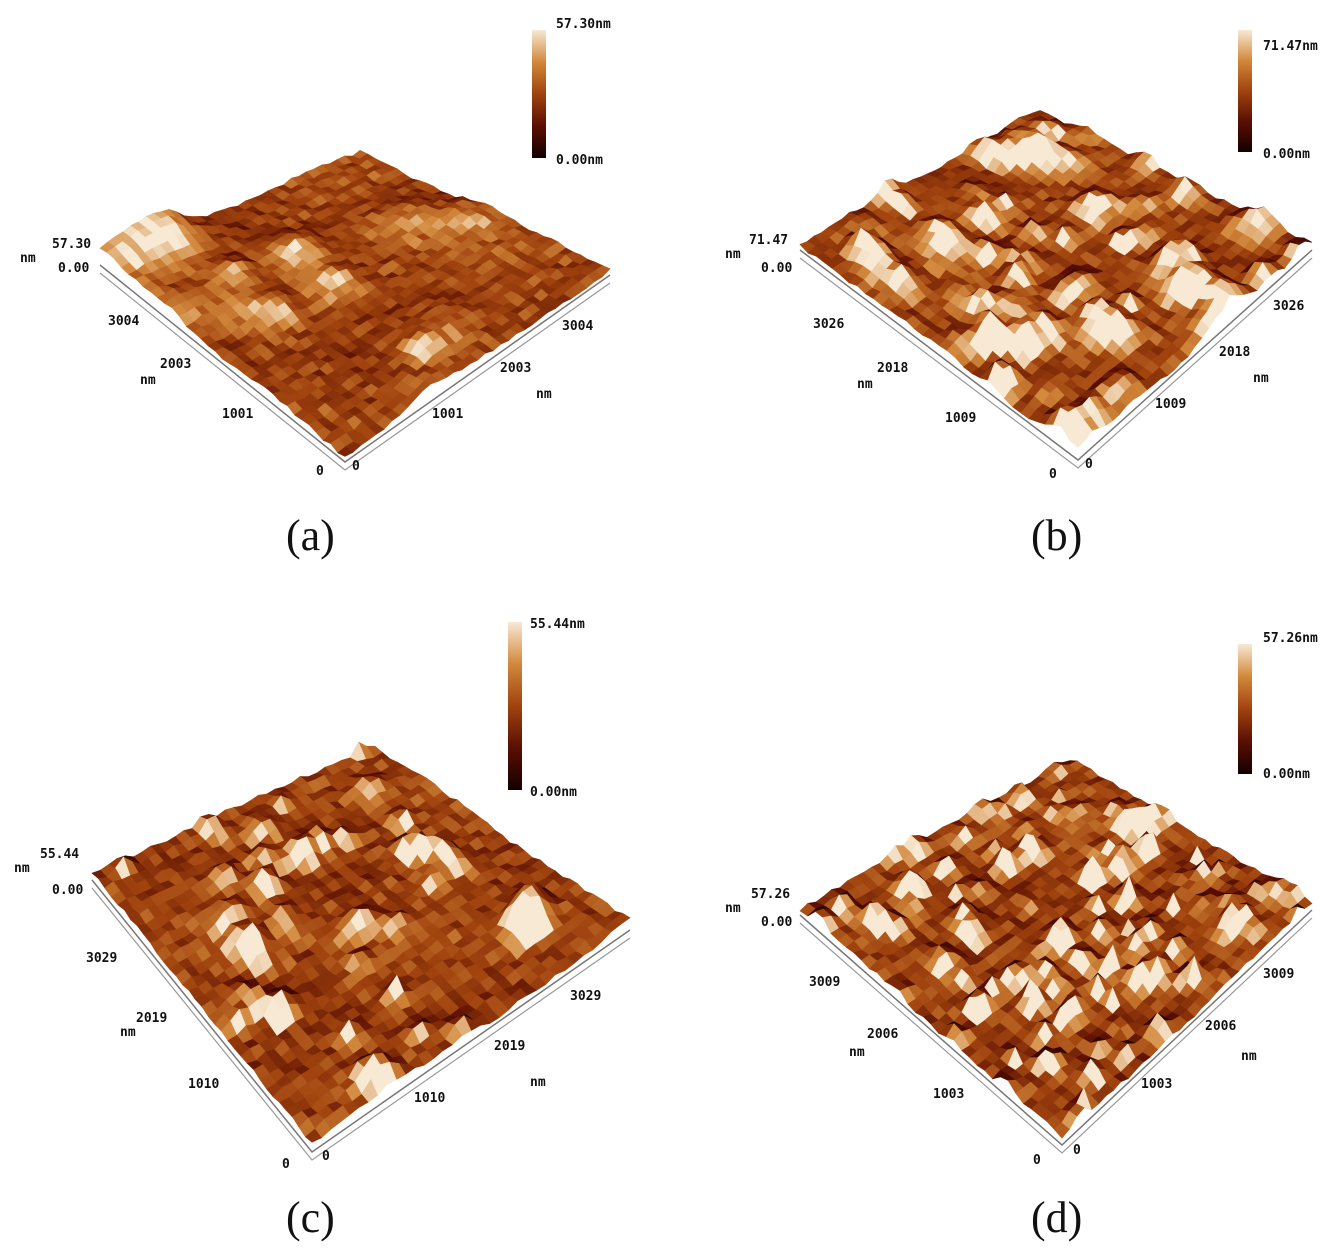 The width and height of the screenshot is (1339, 1250). Describe the element at coordinates (71, 244) in the screenshot. I see `z-axis-max-label: 57.30` at that location.